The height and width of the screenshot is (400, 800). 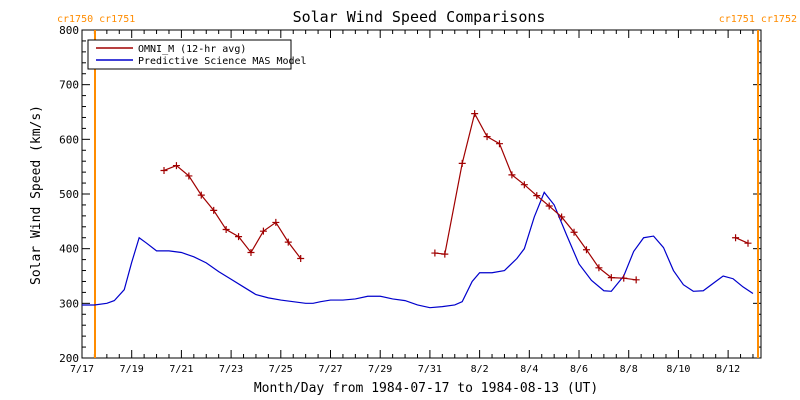 I want to click on x-tick-label: 8/2, so click(x=480, y=369).